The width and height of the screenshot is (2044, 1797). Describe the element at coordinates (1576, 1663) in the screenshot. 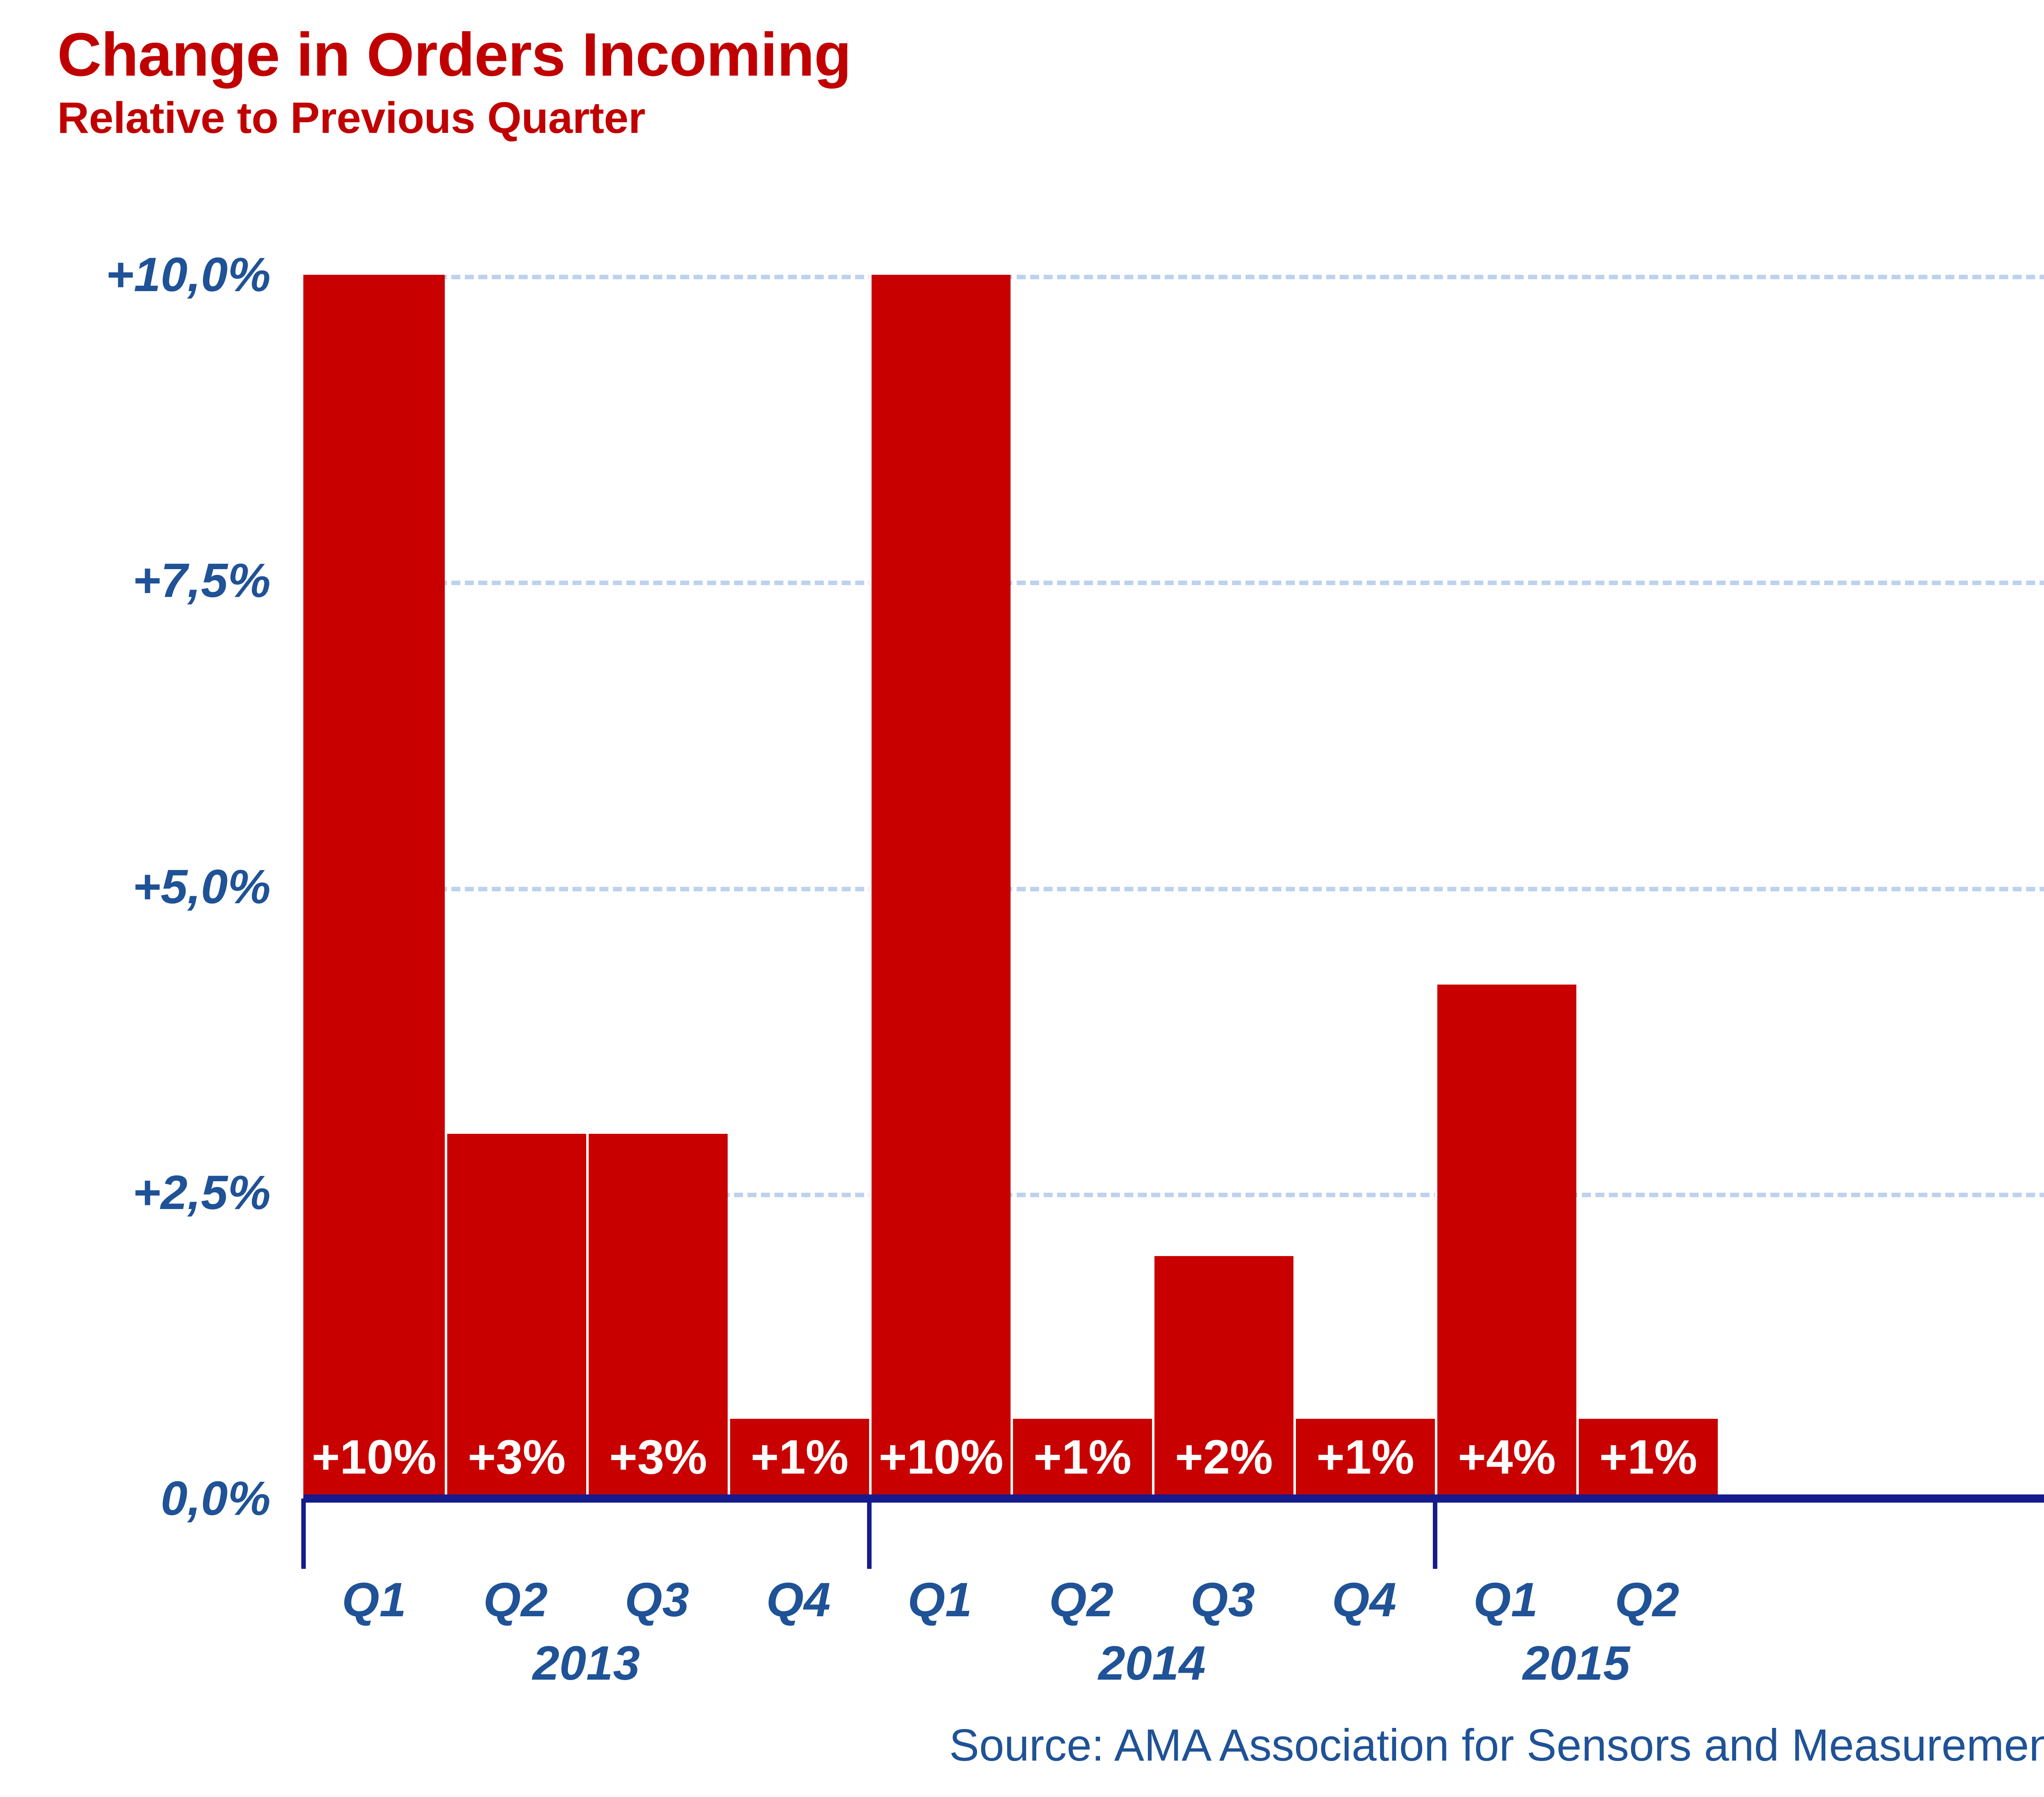

I see `x-axis-year-label: 2015` at that location.